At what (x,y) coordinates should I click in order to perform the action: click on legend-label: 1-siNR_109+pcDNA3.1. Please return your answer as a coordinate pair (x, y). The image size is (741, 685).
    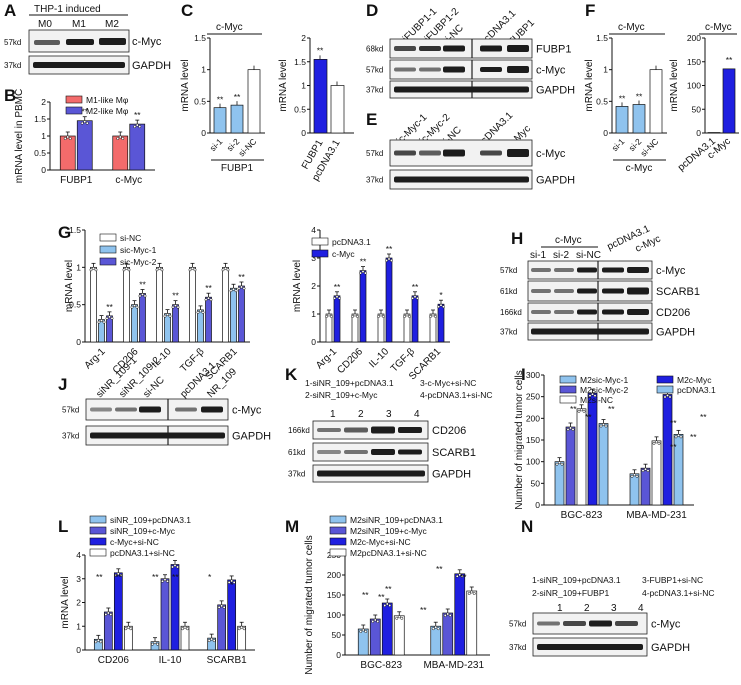
    Looking at the image, I should click on (576, 580).